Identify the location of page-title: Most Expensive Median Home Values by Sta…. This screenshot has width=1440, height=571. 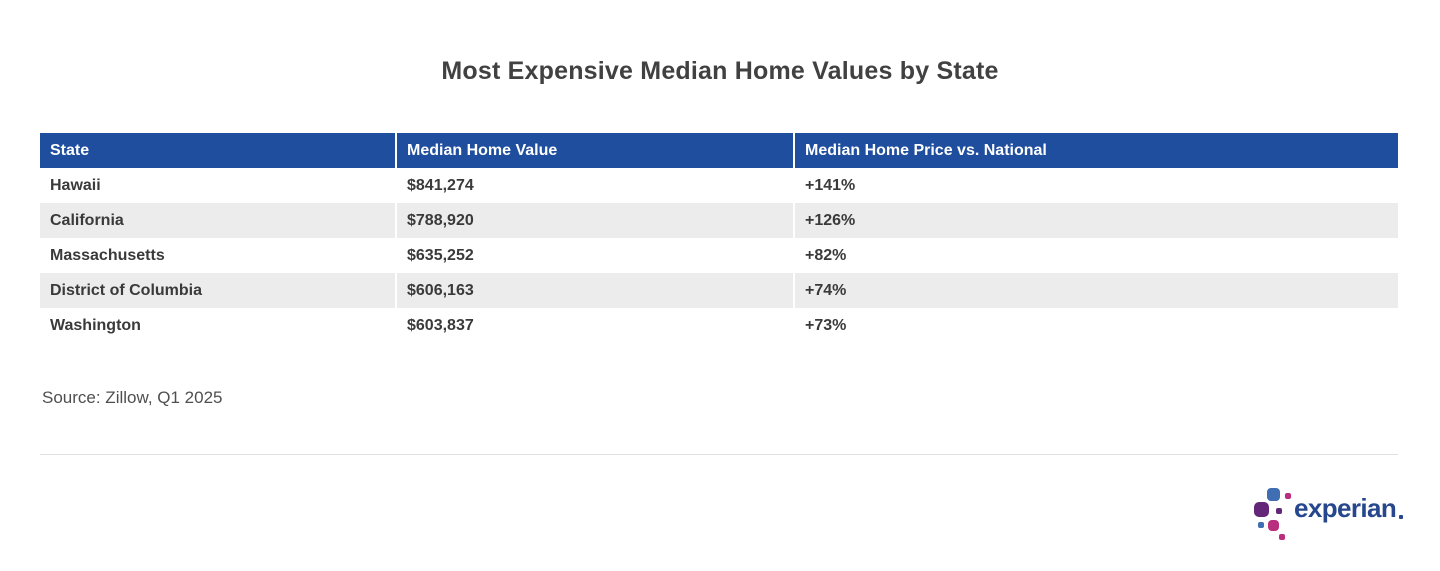
(720, 71).